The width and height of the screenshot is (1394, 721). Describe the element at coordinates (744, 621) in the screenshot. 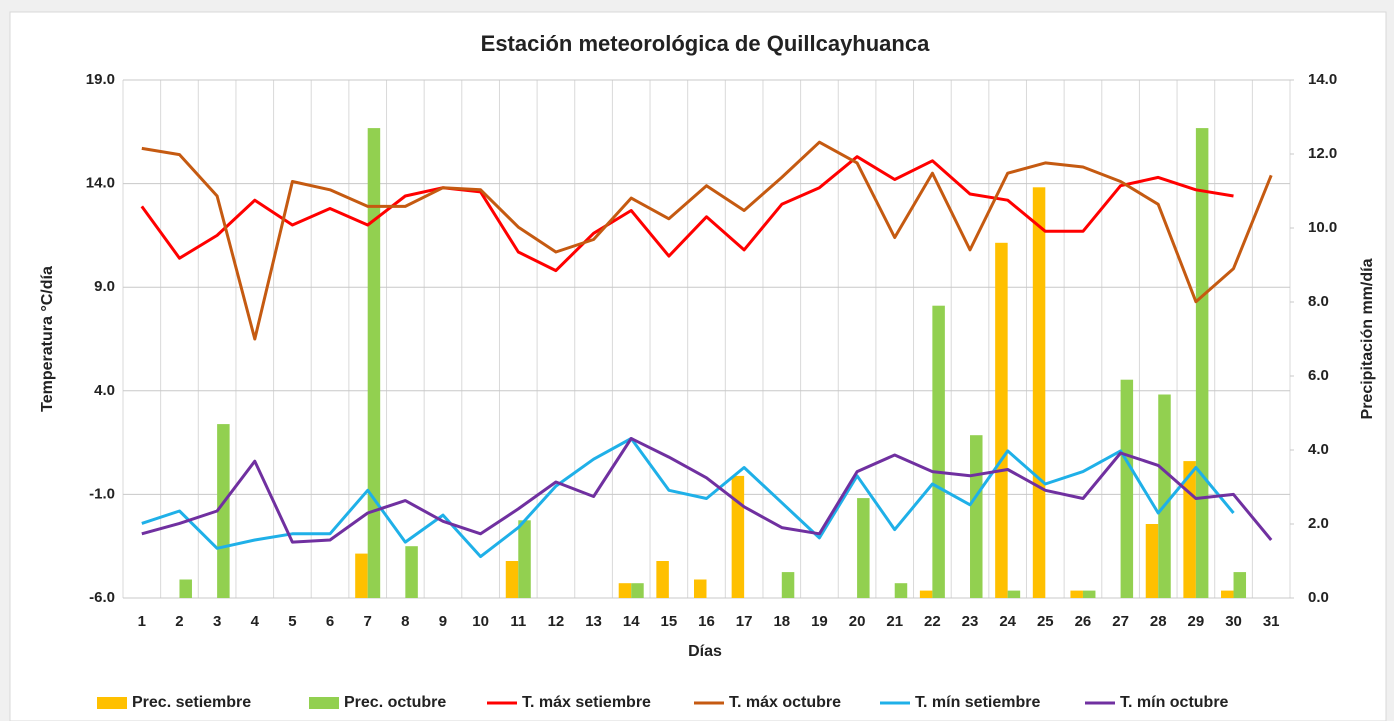

I see `x-tick-label: 17` at that location.